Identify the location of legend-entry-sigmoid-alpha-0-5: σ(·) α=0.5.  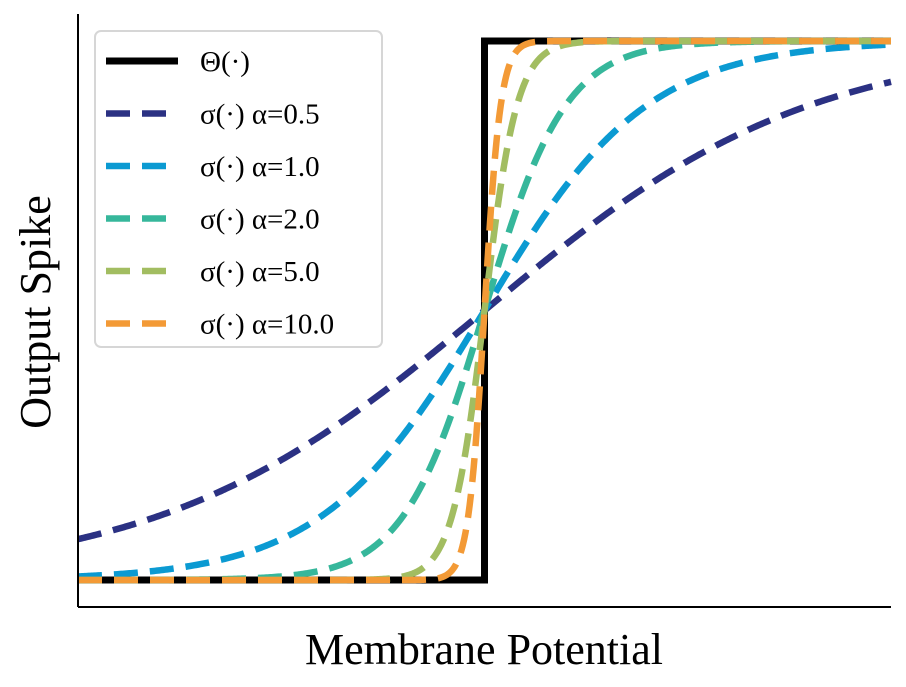
(213, 115).